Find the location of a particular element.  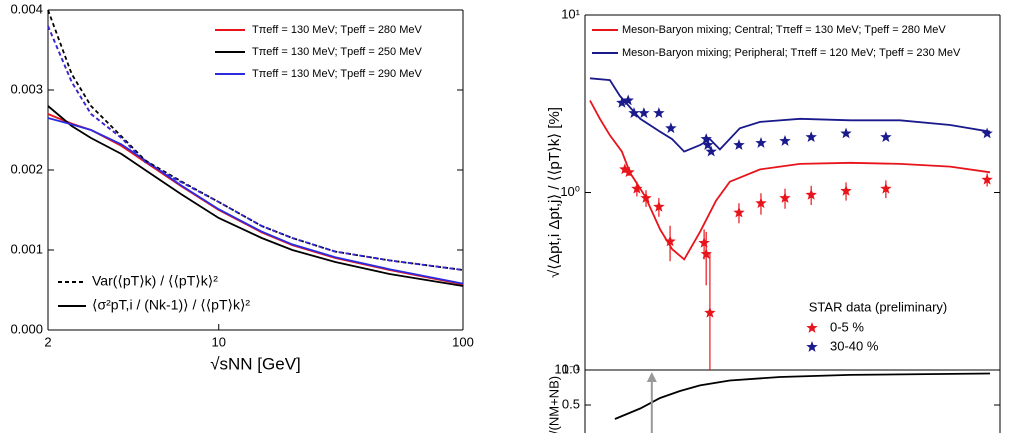

y-tick-label: 0.001 is located at coordinates (26, 248).